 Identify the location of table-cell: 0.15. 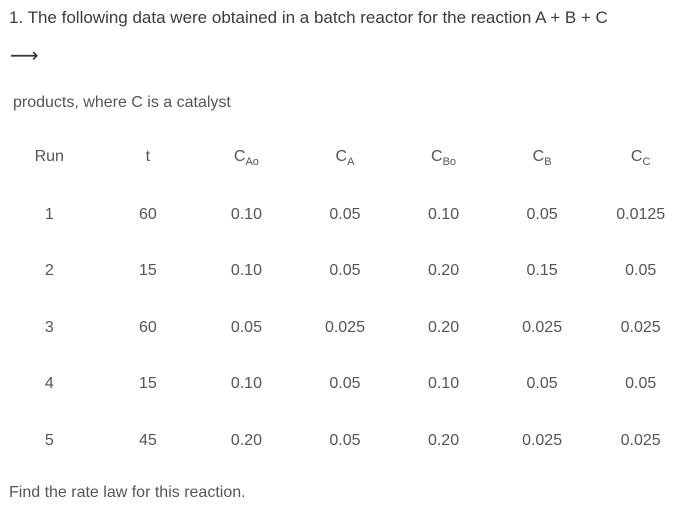
(542, 271).